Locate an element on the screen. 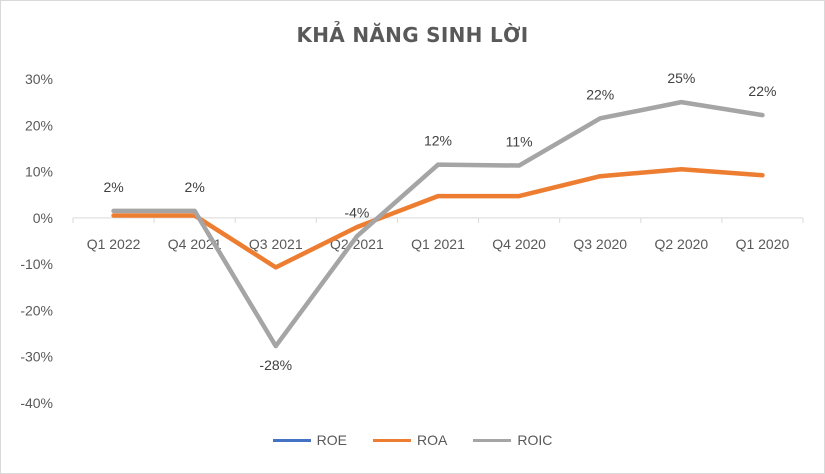 The image size is (825, 474). y-tick-label: -10% is located at coordinates (36, 264).